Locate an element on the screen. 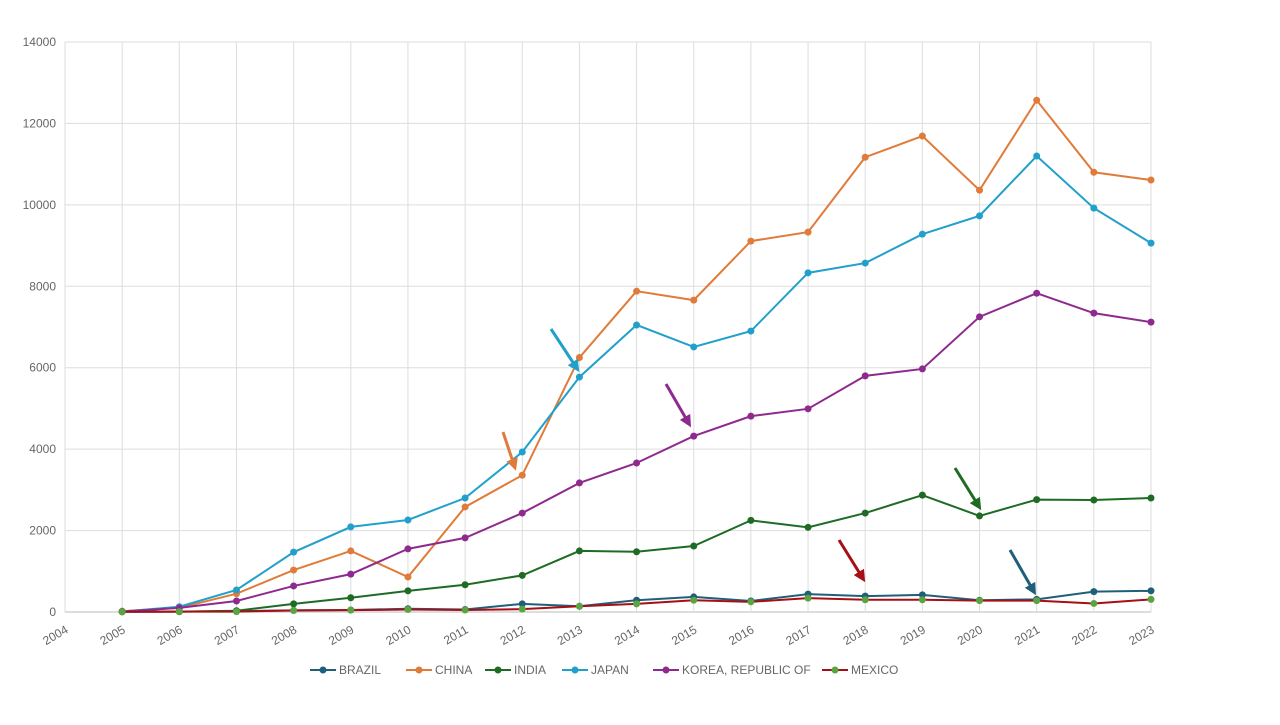 Image resolution: width=1280 pixels, height=725 pixels. x-tick-label: 2007 is located at coordinates (227, 635).